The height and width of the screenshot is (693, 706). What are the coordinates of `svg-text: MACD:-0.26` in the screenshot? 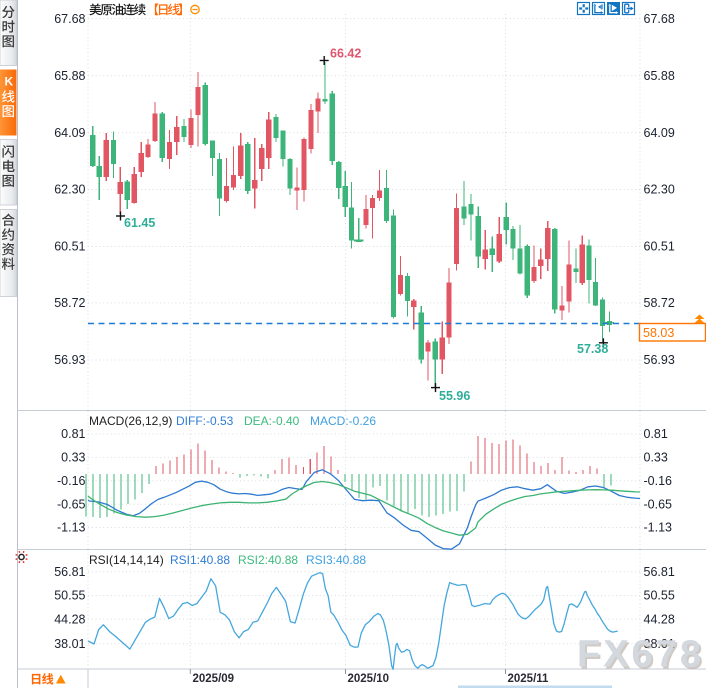 It's located at (343, 421).